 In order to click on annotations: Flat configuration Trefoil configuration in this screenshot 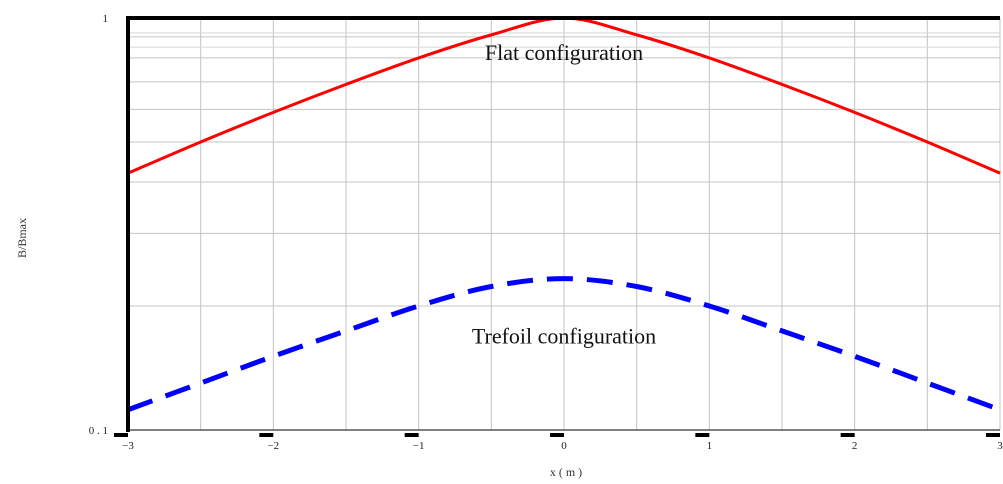, I will do `click(564, 194)`.